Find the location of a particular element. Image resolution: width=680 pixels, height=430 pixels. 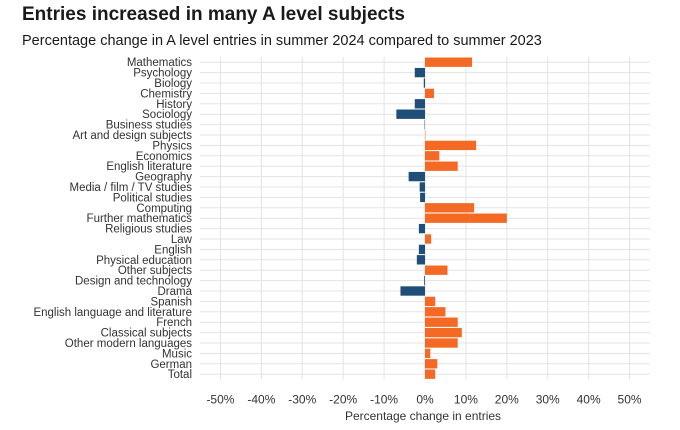

category-label: Geography is located at coordinates (163, 178).